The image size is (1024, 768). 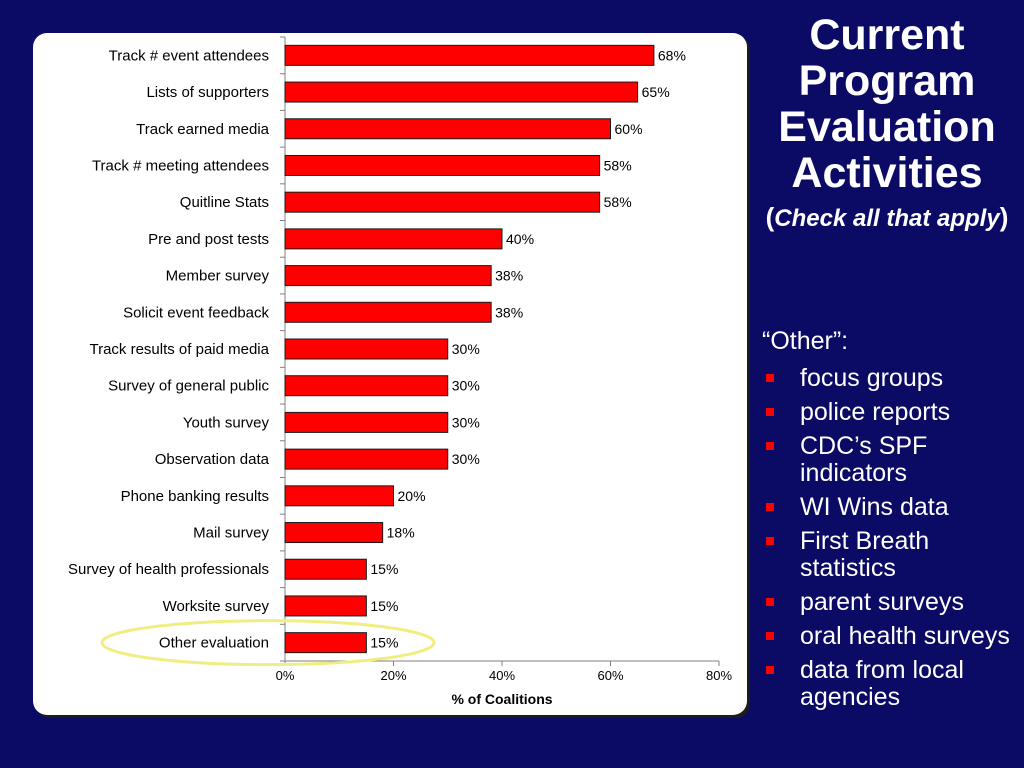 I want to click on x-tick-label: 80%, so click(x=719, y=675).